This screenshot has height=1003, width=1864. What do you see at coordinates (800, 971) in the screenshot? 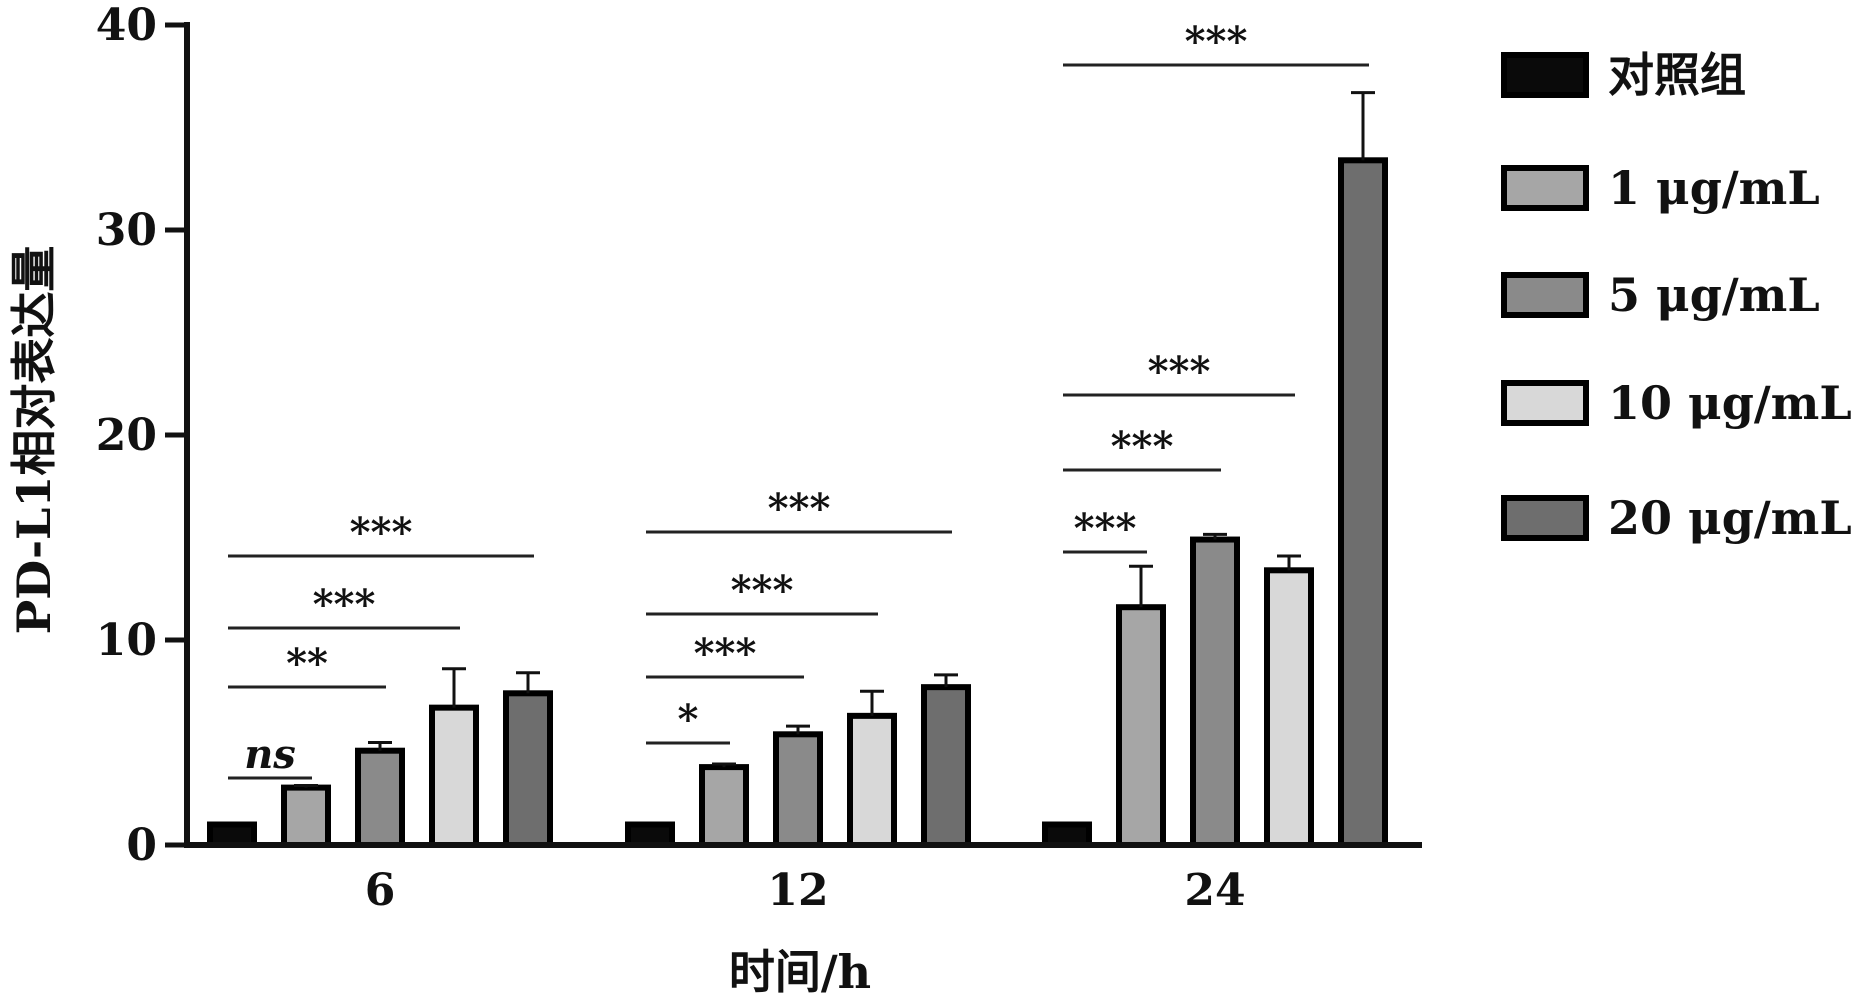
I see `x-axis-title: 时间/h` at bounding box center [800, 971].